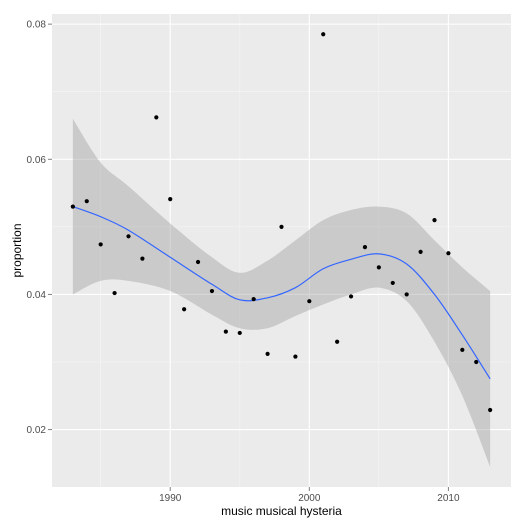 Image resolution: width=525 pixels, height=525 pixels. Describe the element at coordinates (39, 228) in the screenshot. I see `y-axis: 0.02 0.04 0.06 0.08` at that location.